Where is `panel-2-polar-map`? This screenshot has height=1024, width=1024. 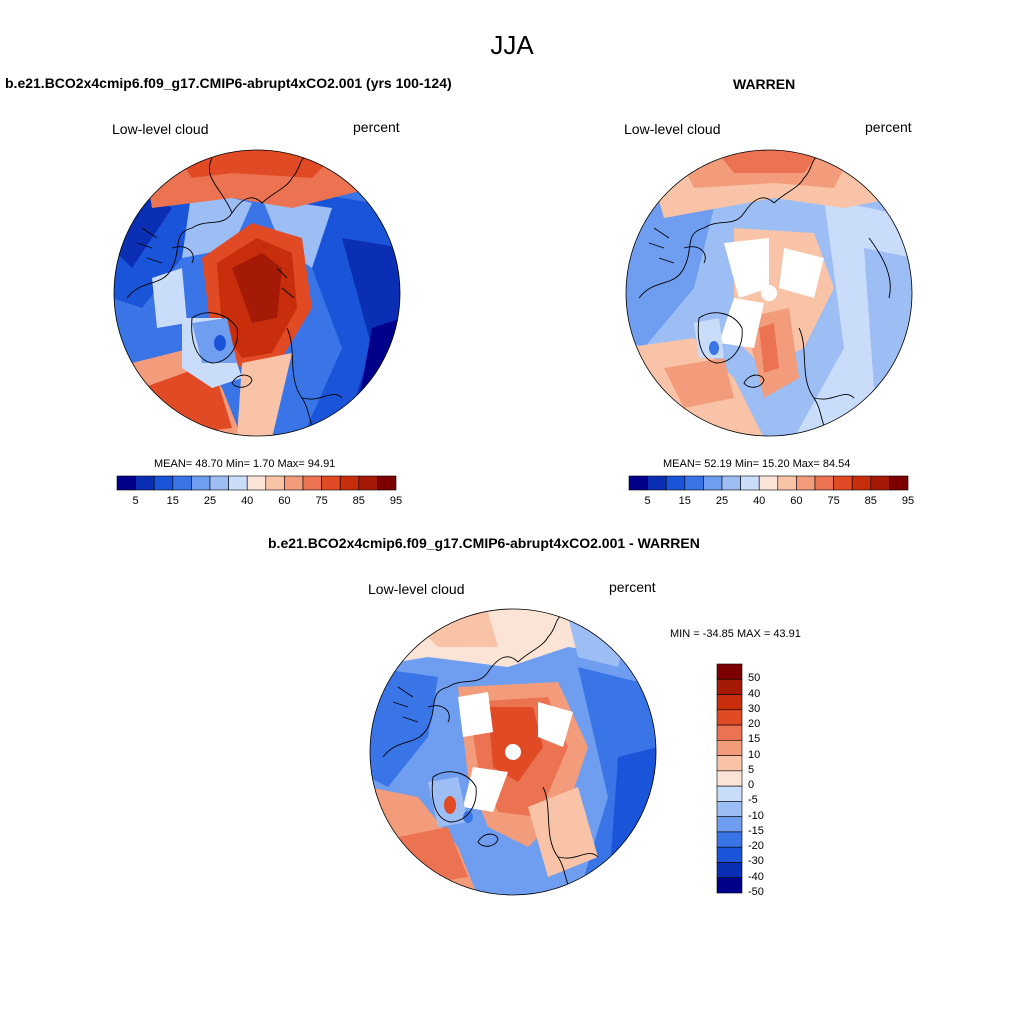 panel-2-polar-map is located at coordinates (769, 293).